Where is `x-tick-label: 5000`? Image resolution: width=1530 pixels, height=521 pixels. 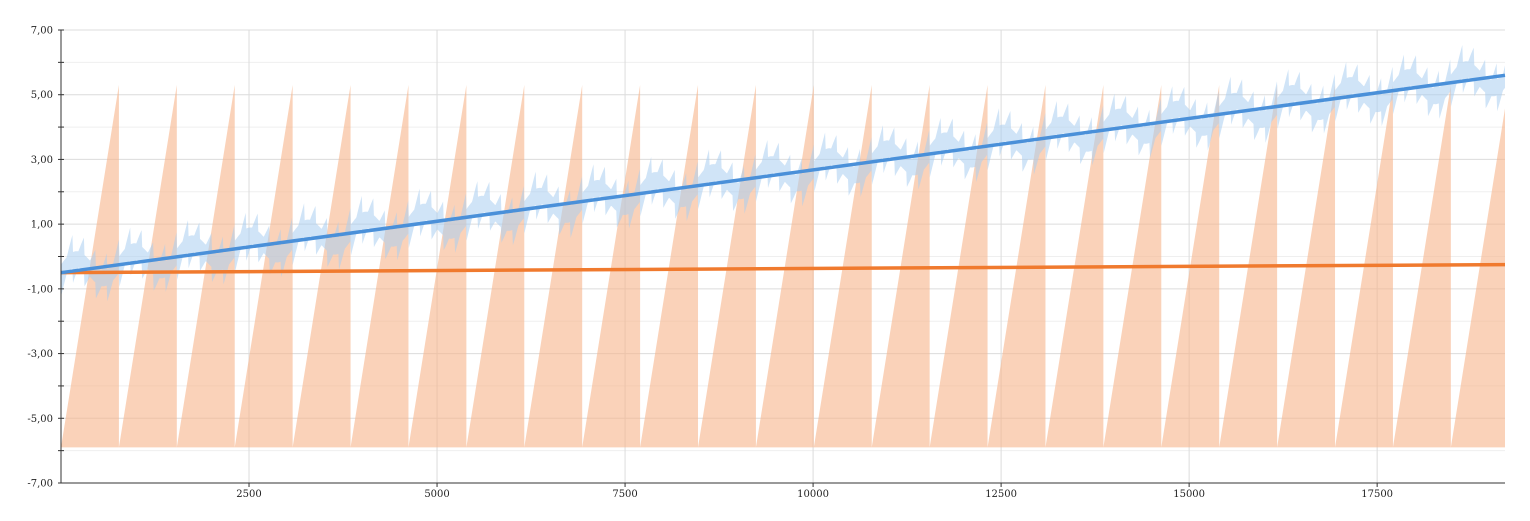 x-tick-label: 5000 is located at coordinates (436, 494).